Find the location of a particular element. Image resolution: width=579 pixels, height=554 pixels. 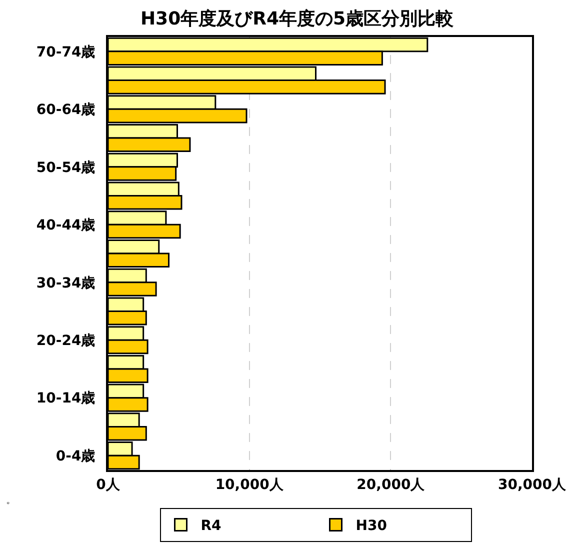

y-tick-label: 50-54歳 is located at coordinates (66, 168).